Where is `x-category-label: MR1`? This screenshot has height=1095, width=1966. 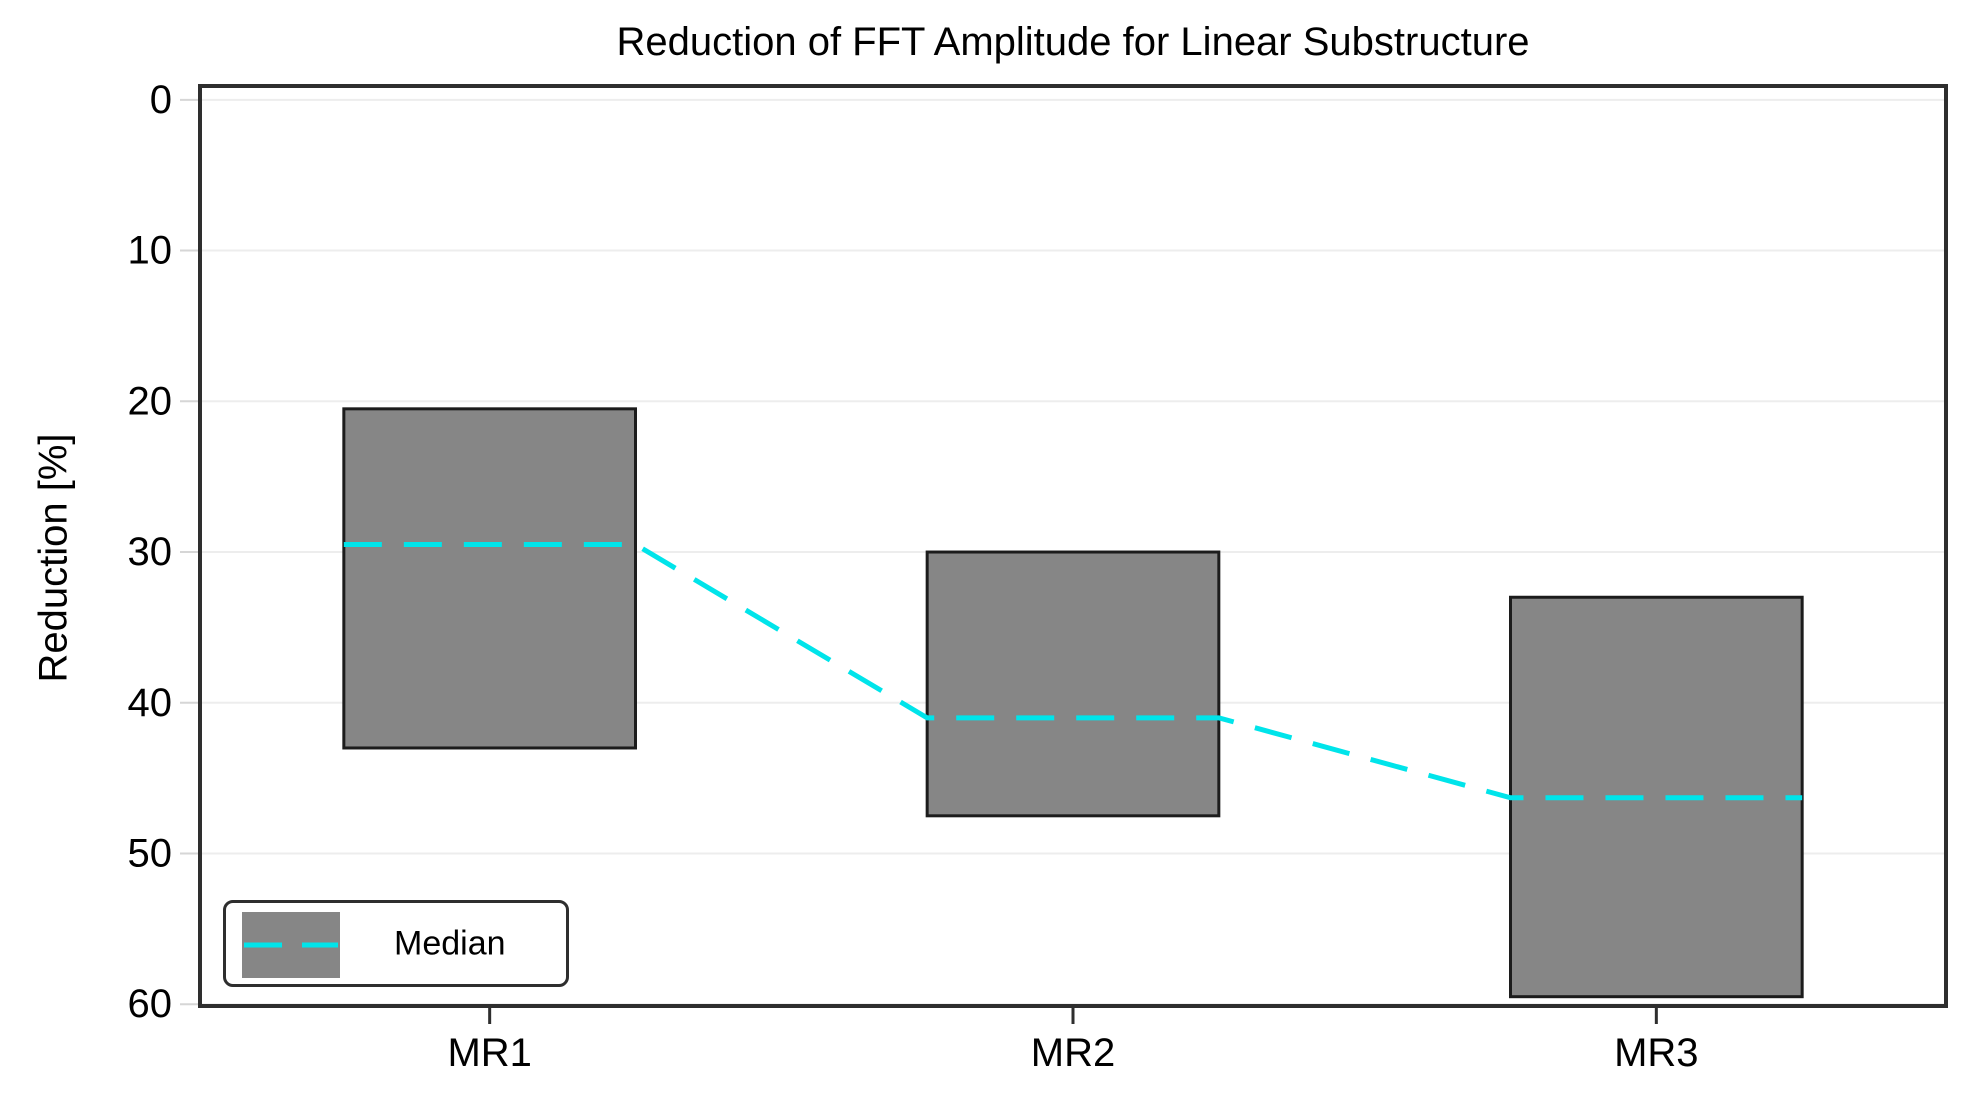 x-category-label: MR1 is located at coordinates (489, 1053).